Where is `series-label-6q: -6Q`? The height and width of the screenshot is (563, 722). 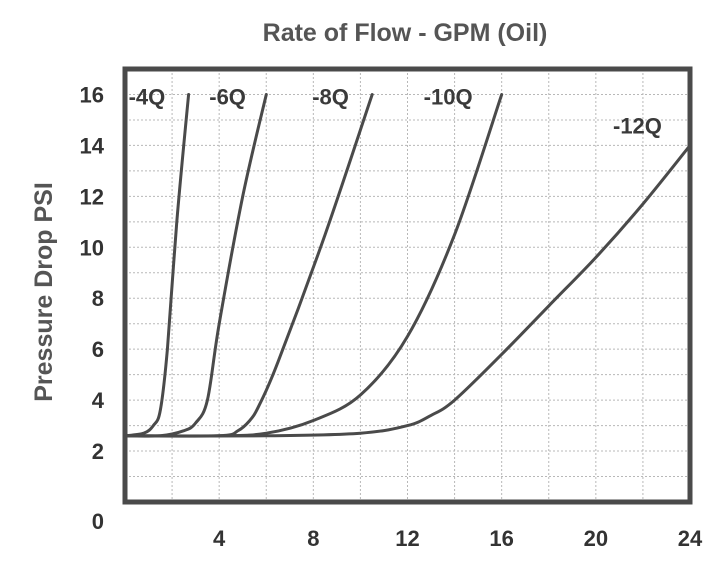 series-label-6q: -6Q is located at coordinates (227, 96).